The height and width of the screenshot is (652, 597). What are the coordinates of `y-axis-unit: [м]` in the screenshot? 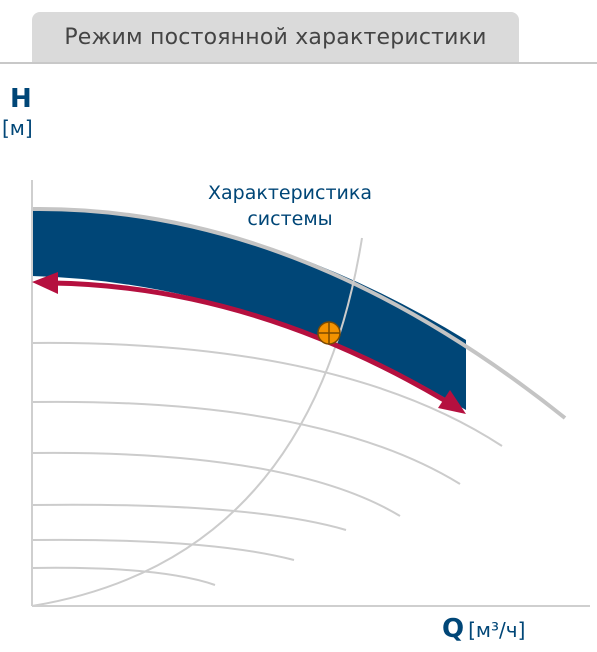 It's located at (17, 128).